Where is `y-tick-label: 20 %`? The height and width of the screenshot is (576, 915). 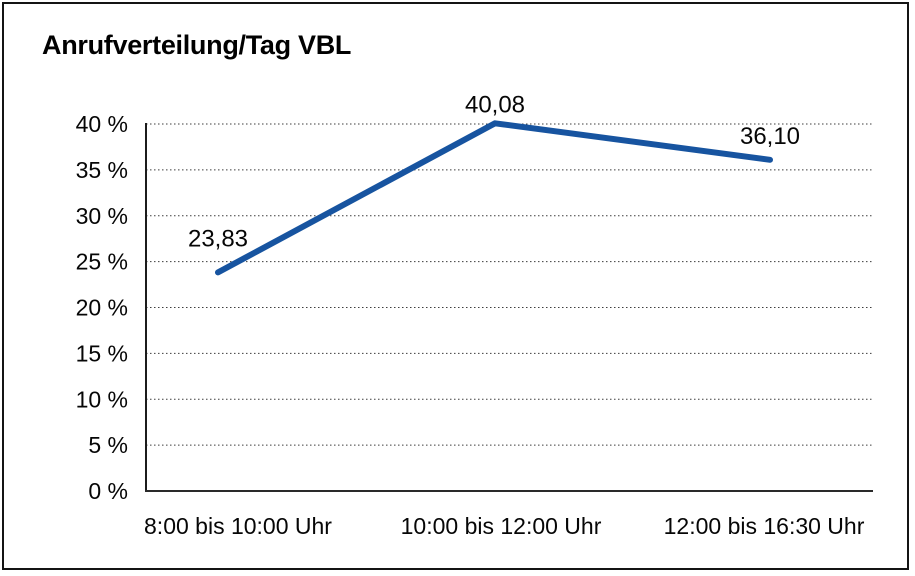 y-tick-label: 20 % is located at coordinates (102, 308).